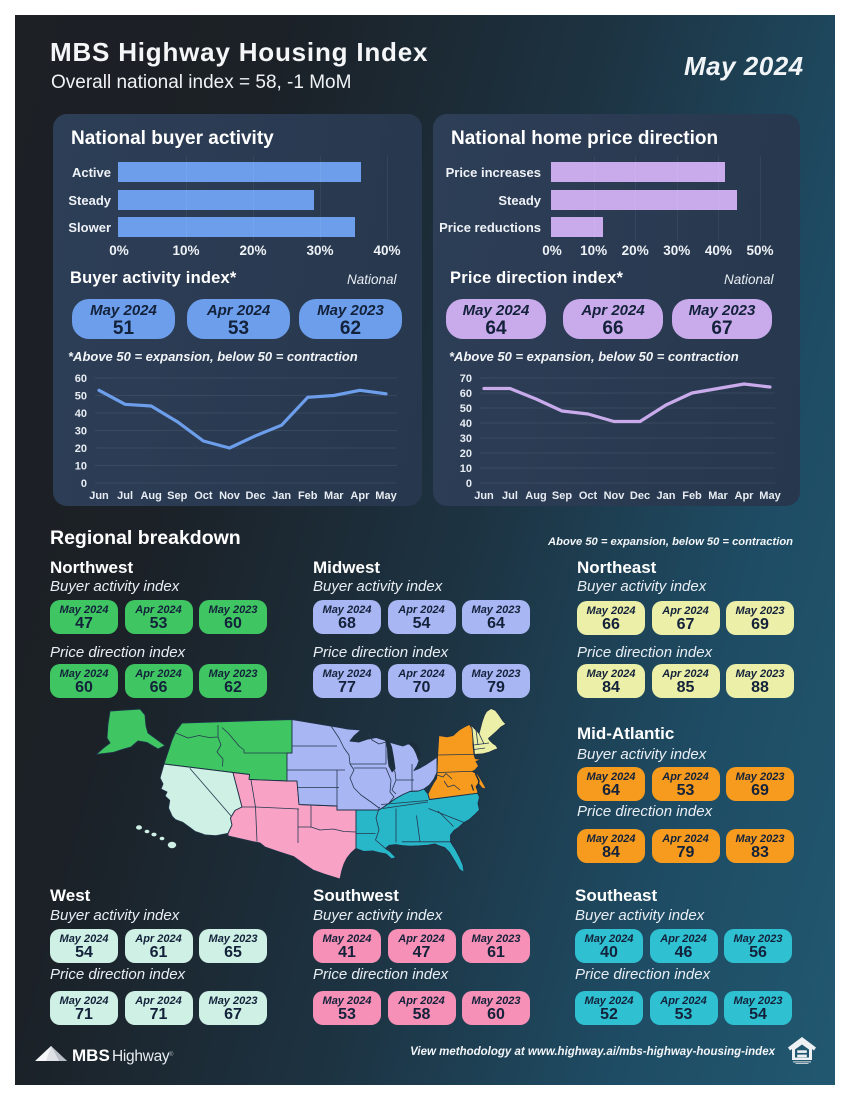 This screenshot has height=1100, width=850. What do you see at coordinates (91, 1055) in the screenshot?
I see `svg-text: MBS` at bounding box center [91, 1055].